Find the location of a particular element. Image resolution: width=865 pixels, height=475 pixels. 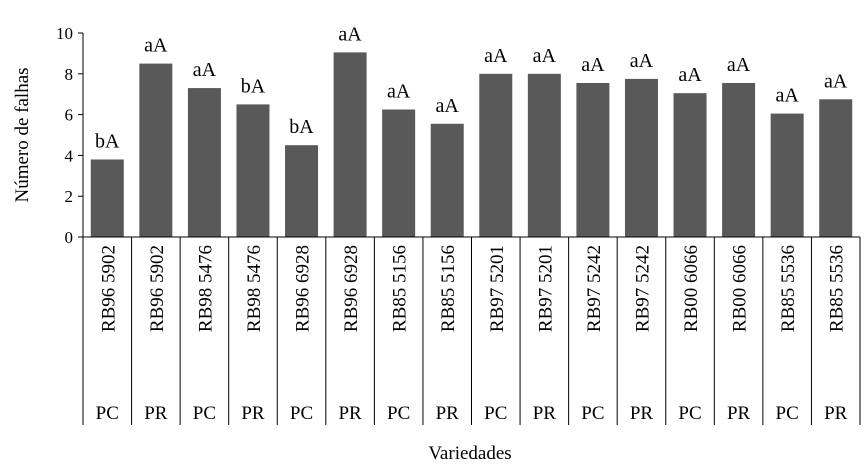

y-axis: 0 2 4 6 8 10 is located at coordinates (70, 135).